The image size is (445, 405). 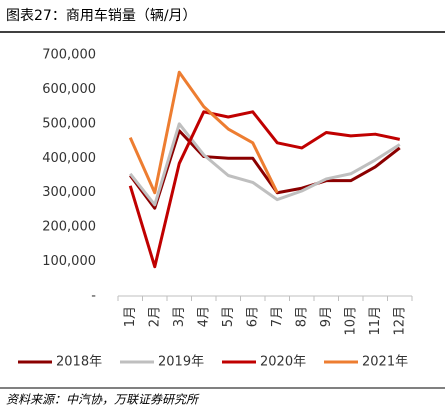 I want to click on chart-title: 图表27：商用车销量（辆/月）, so click(x=101, y=15).